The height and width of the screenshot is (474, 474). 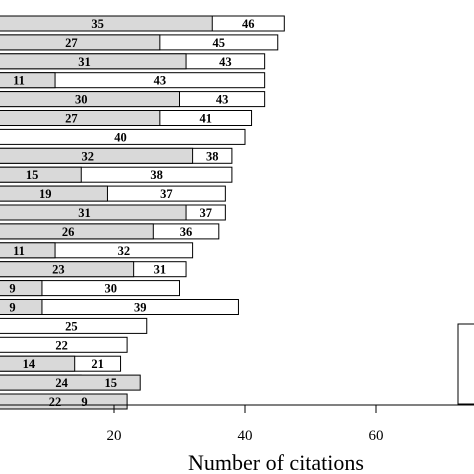 What do you see at coordinates (205, 119) in the screenshot?
I see `bar-total-label: 41` at bounding box center [205, 119].